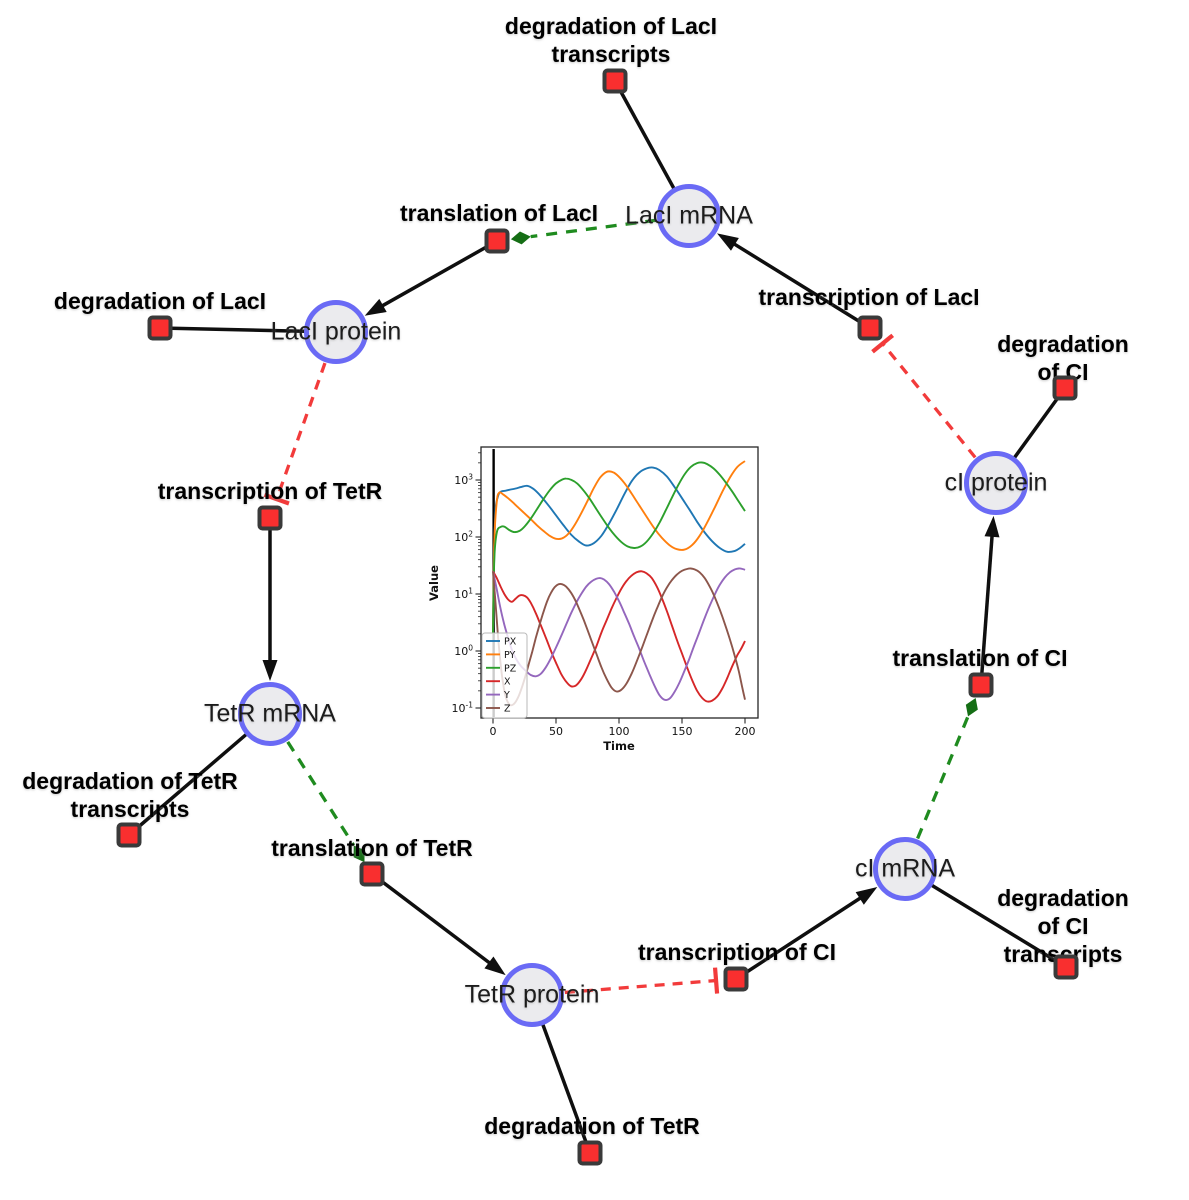 The height and width of the screenshot is (1200, 1189). Describe the element at coordinates (510, 642) in the screenshot. I see `svg-text: PX` at that location.